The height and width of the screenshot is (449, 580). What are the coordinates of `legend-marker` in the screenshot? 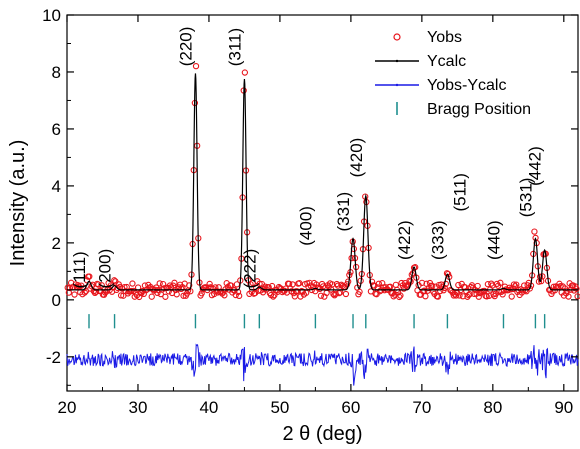 It's located at (397, 37).